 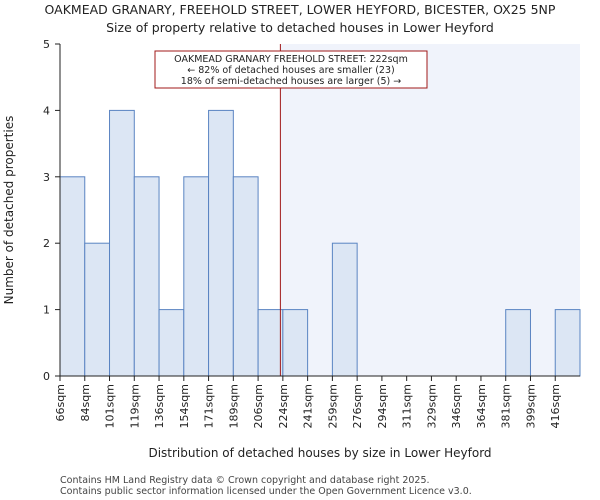 I want to click on bar-154sqm, so click(x=196, y=276).